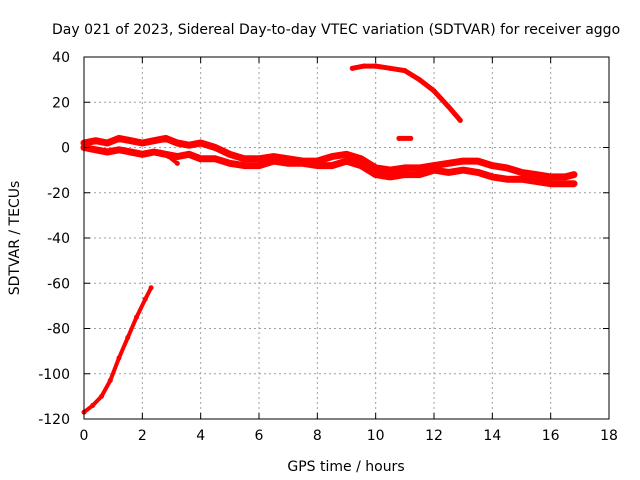 This screenshot has height=480, width=640. I want to click on y-tick-label: 40, so click(61, 58).